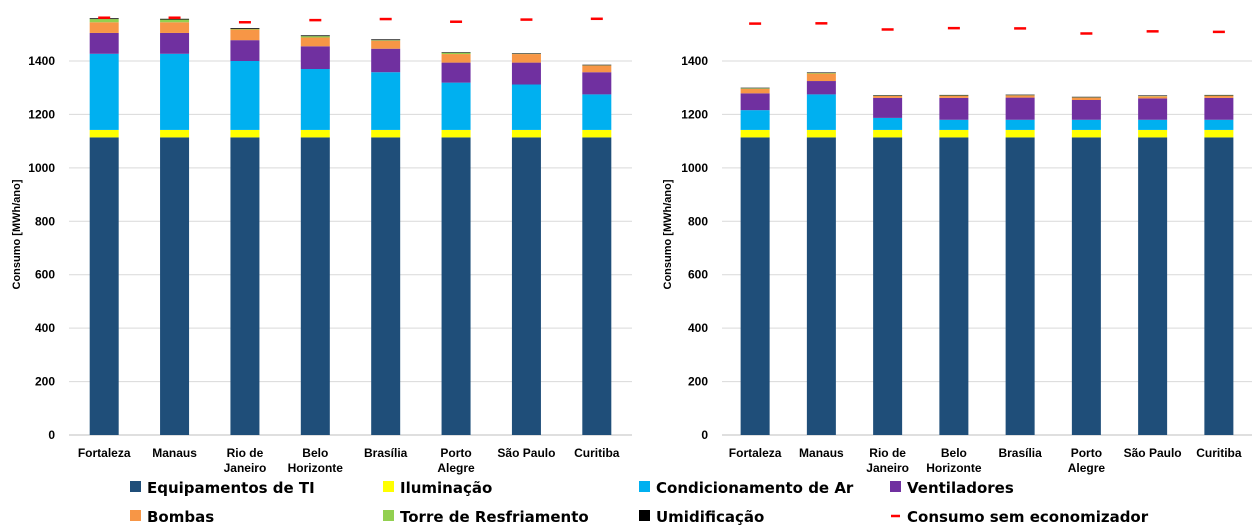 The height and width of the screenshot is (531, 1255). Describe the element at coordinates (135, 515) in the screenshot. I see `legend-swatch-bombas` at that location.